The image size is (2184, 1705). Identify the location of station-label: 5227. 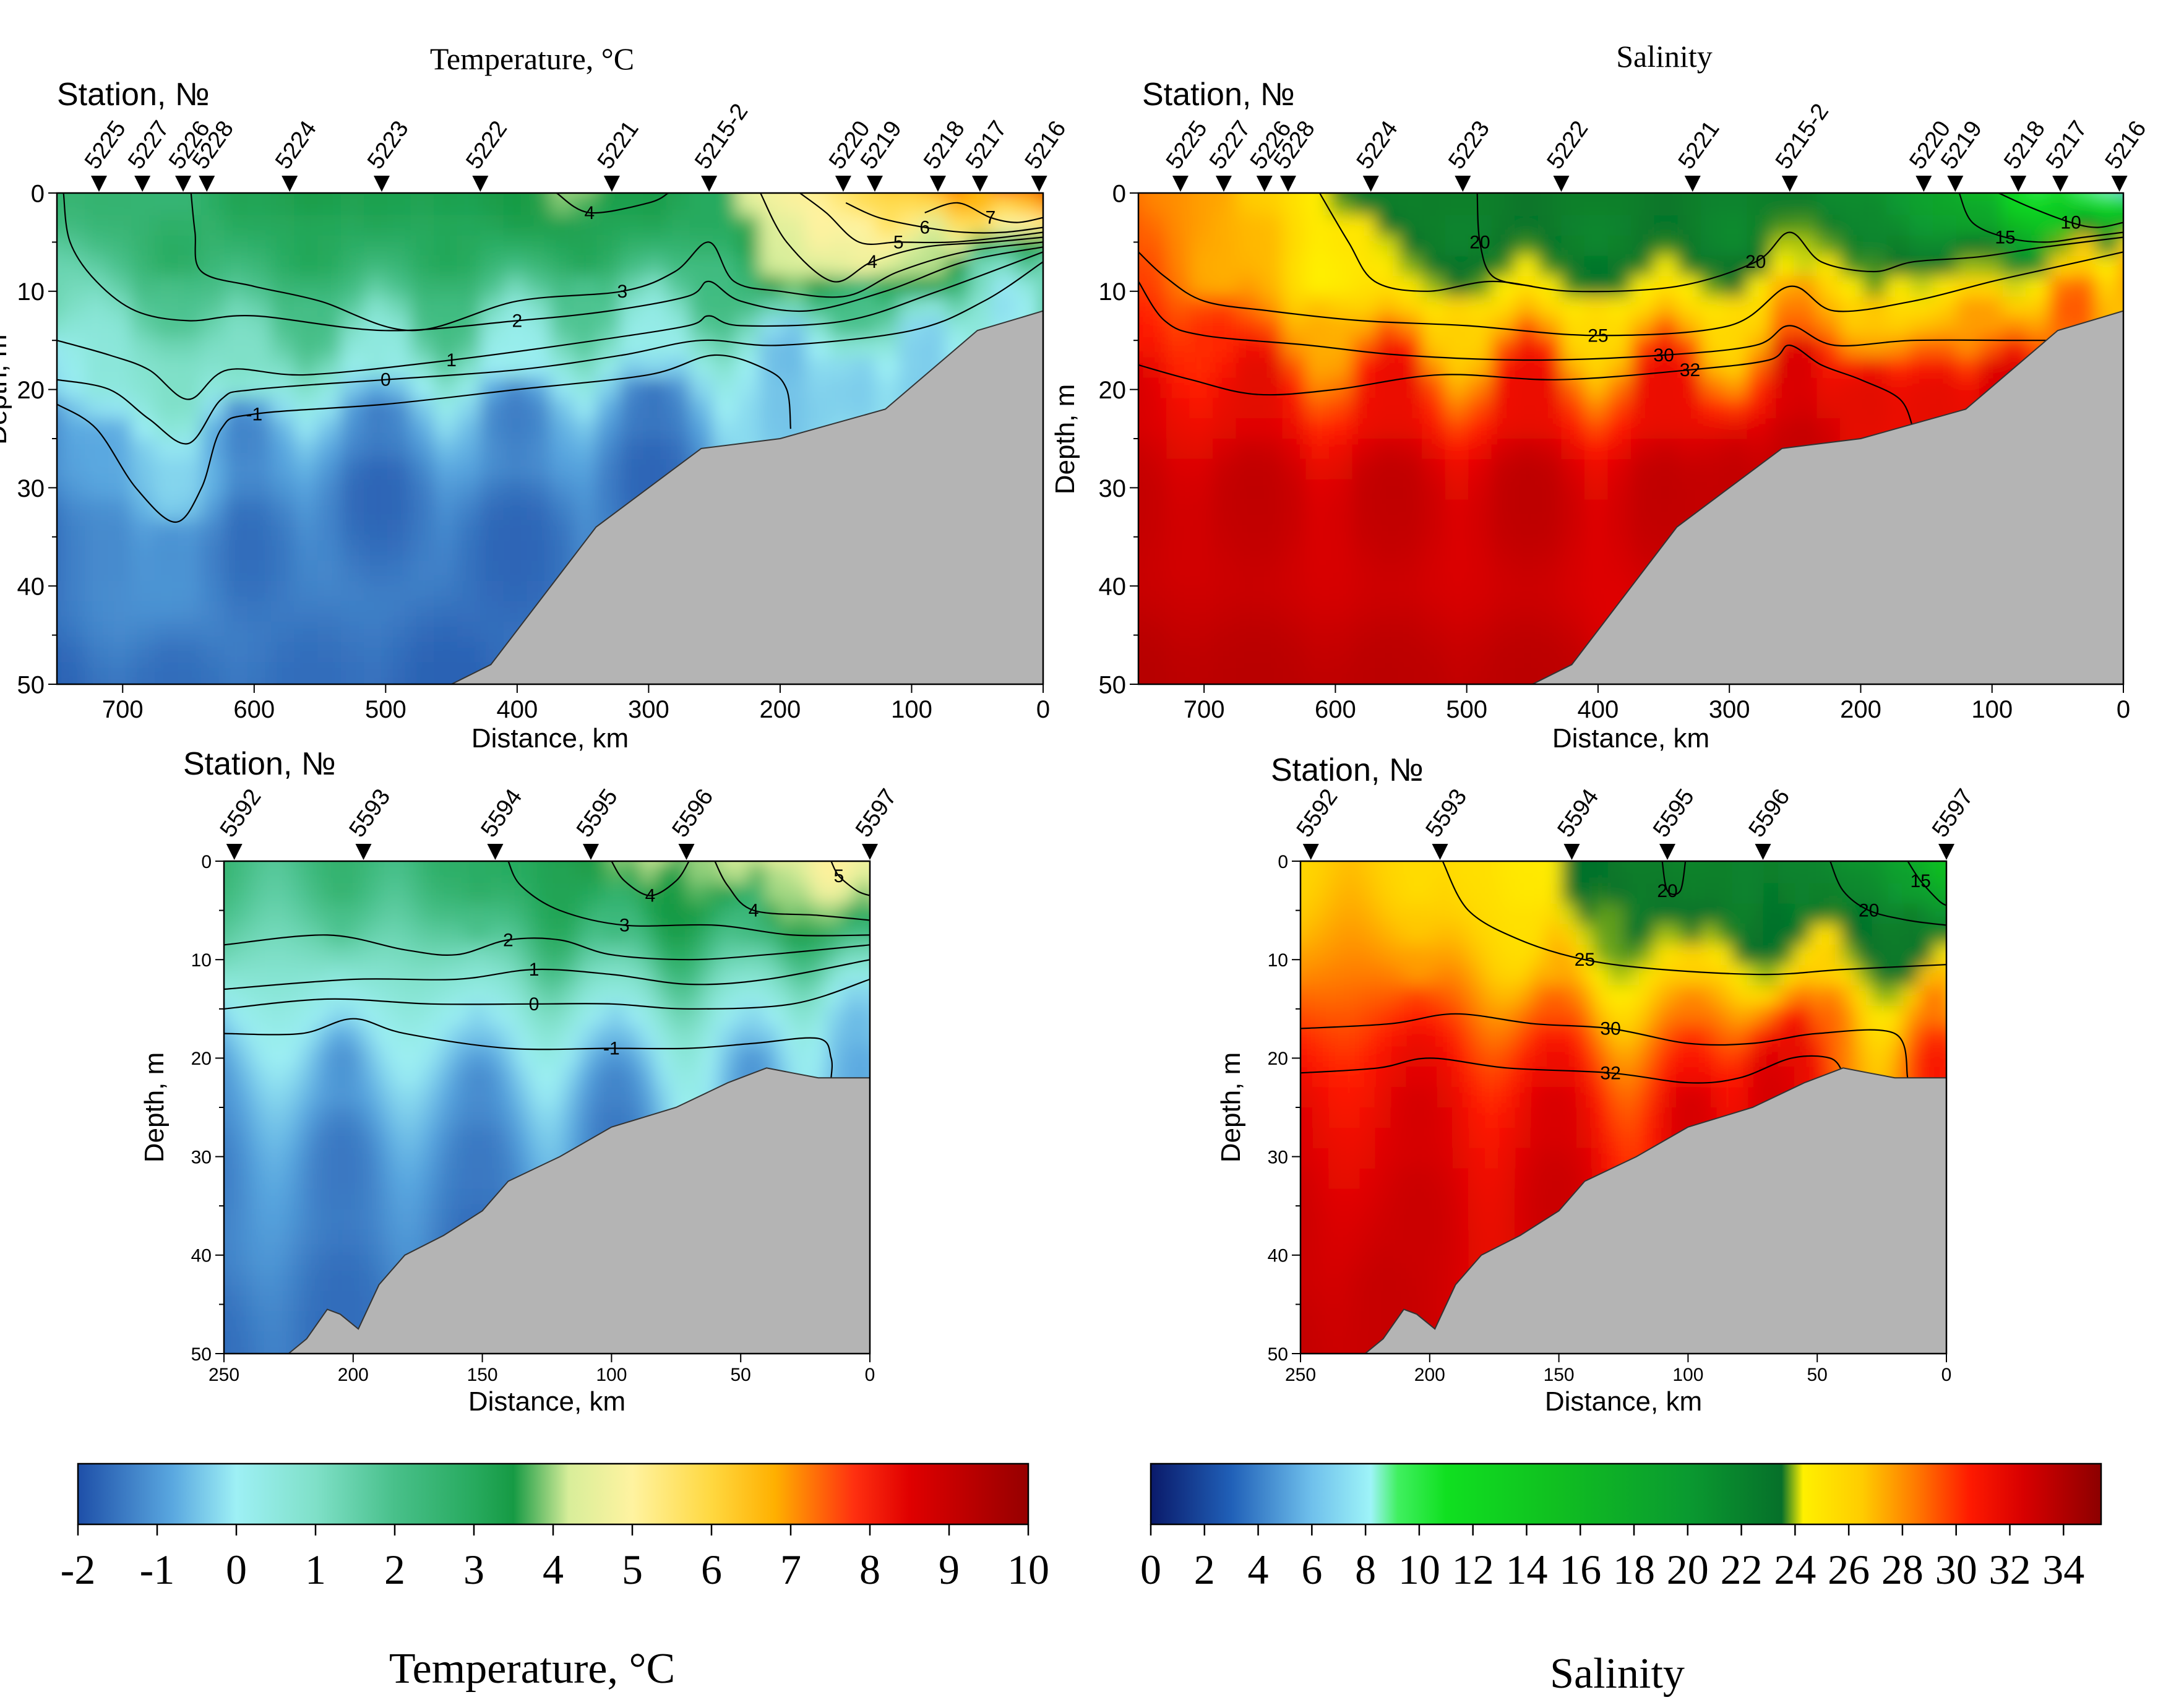
(148, 145).